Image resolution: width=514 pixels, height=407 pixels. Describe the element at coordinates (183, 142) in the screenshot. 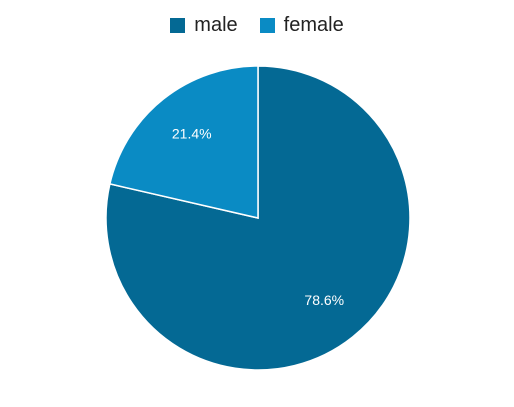

I see `pie-slice-female` at that location.